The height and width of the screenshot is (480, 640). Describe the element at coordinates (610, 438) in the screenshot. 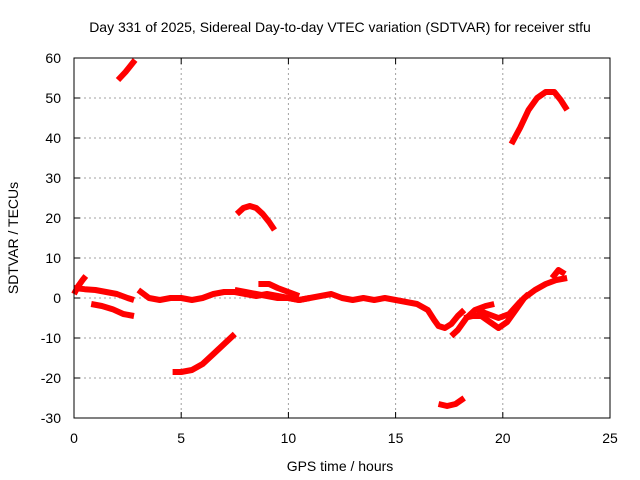

I see `x-tick-label: 25` at that location.